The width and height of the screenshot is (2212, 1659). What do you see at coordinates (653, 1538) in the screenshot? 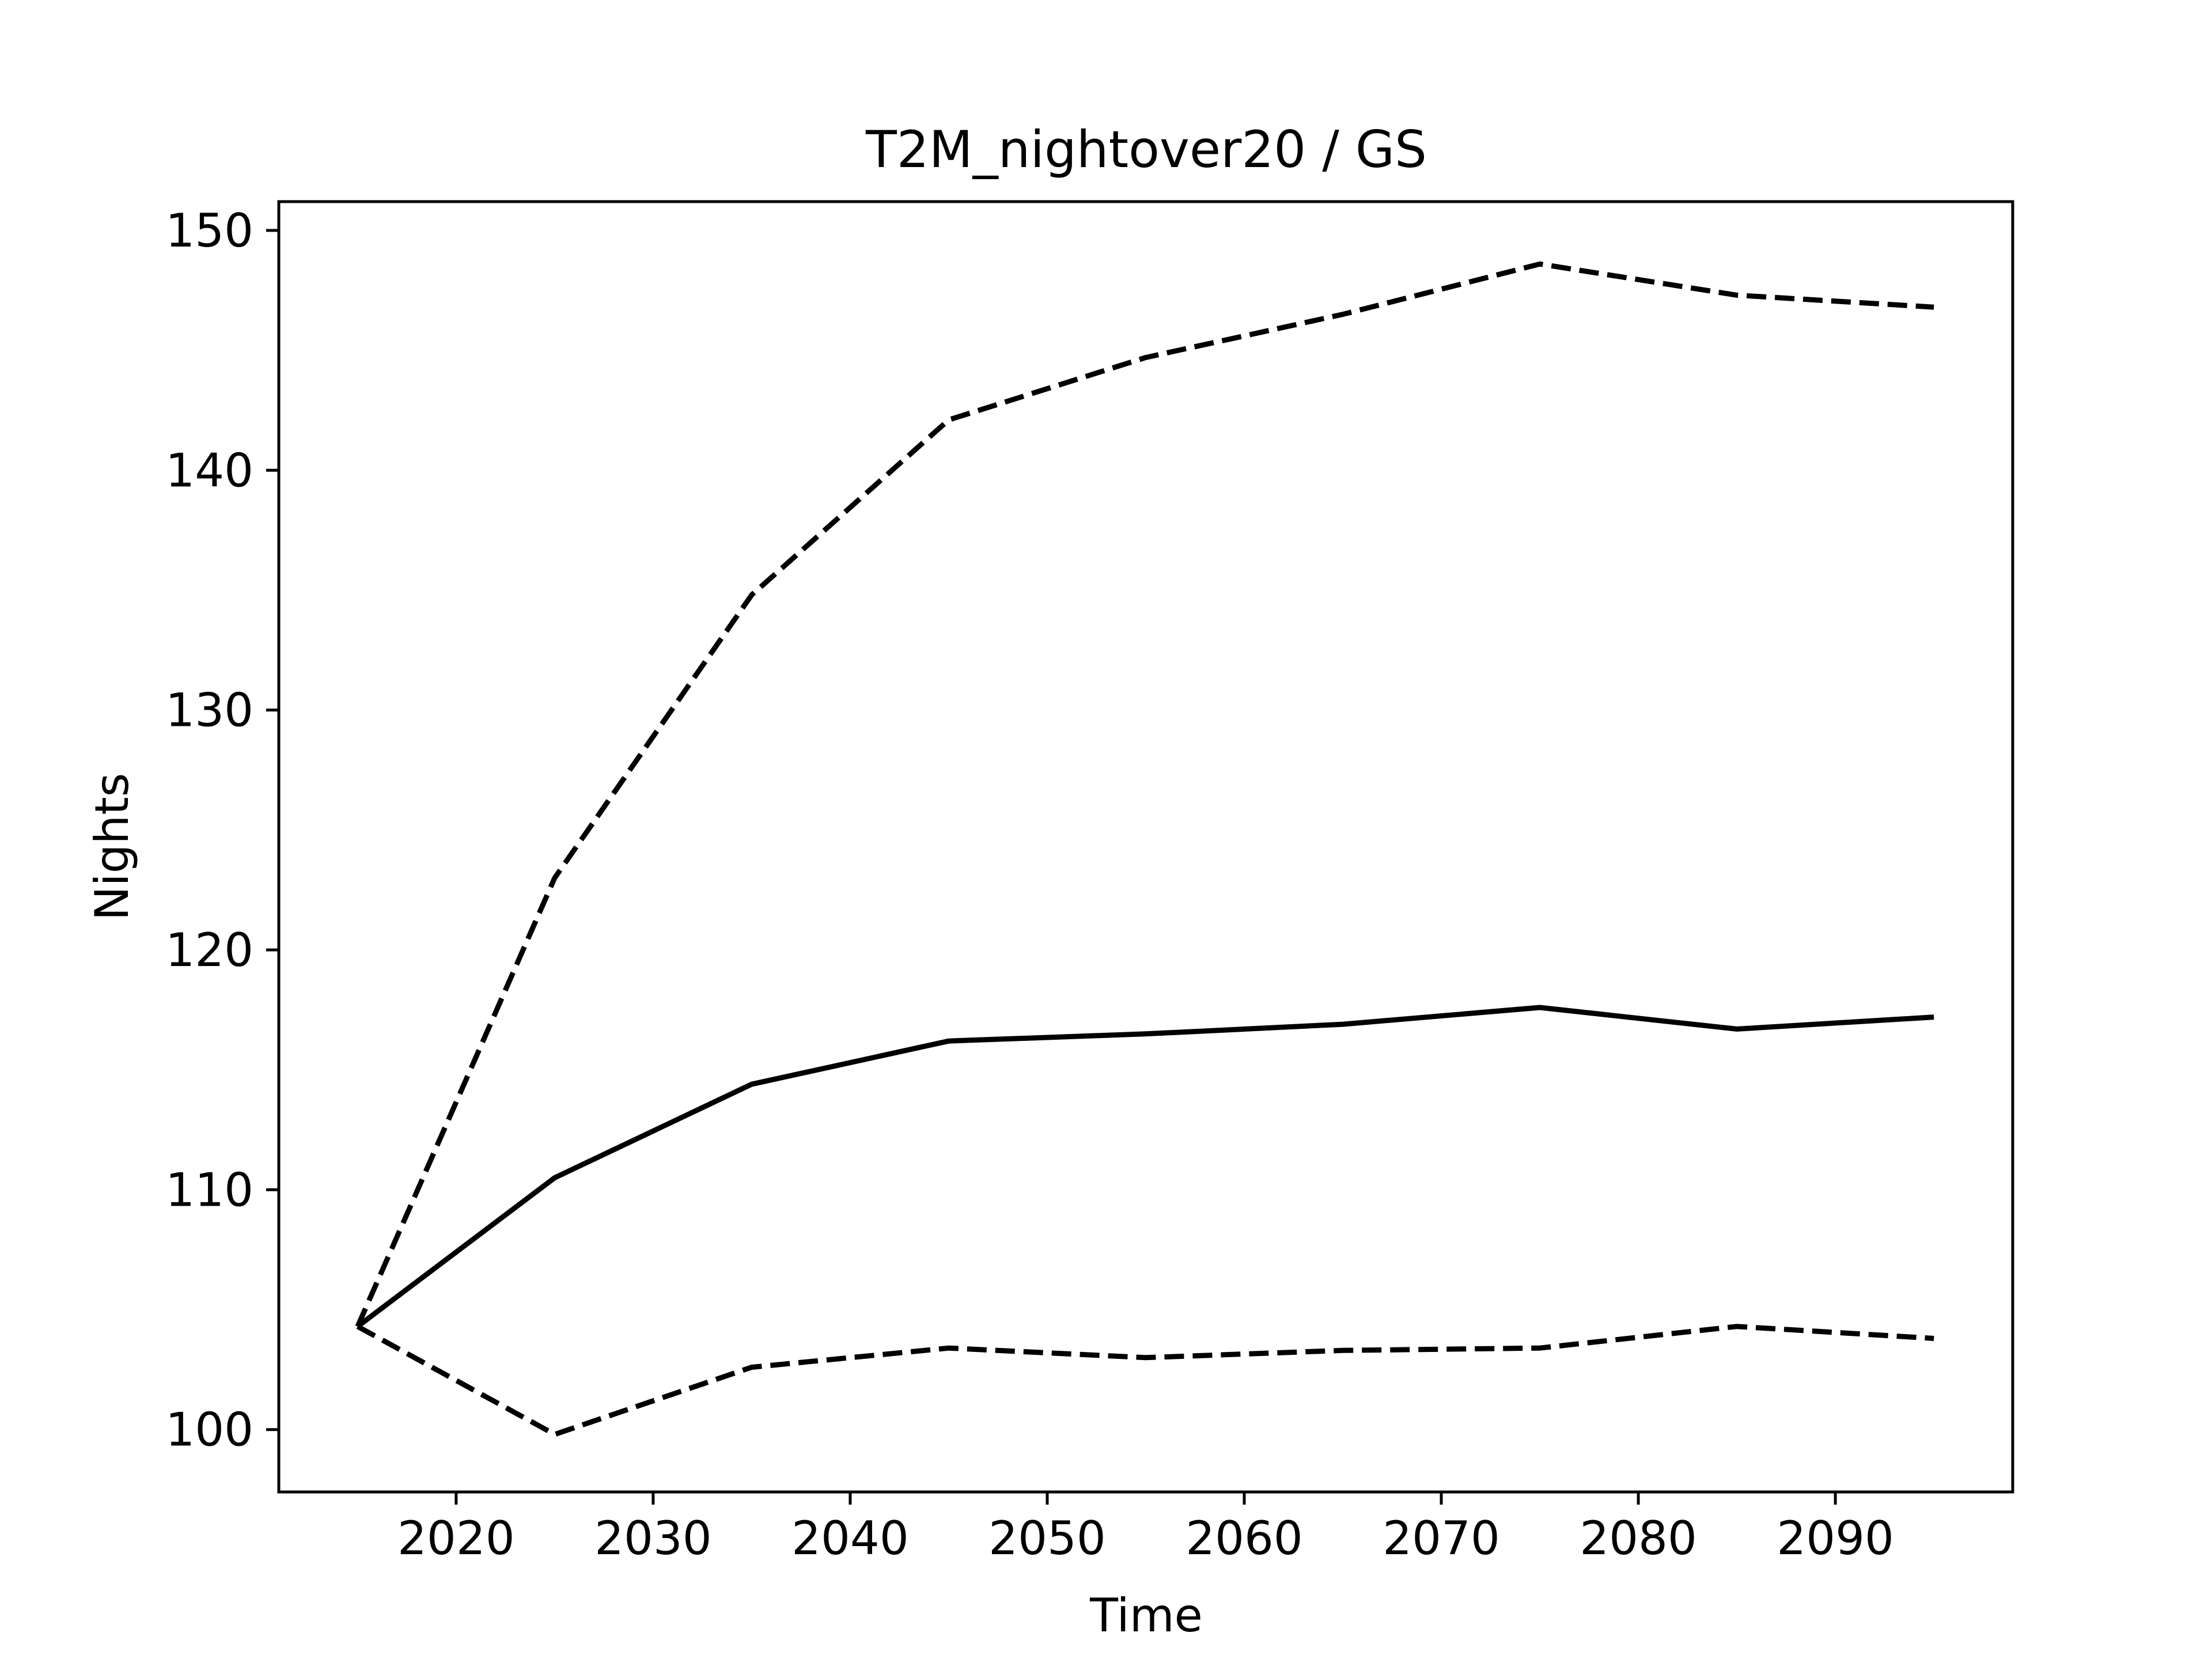
I see `x-tick-label: 2030` at bounding box center [653, 1538].